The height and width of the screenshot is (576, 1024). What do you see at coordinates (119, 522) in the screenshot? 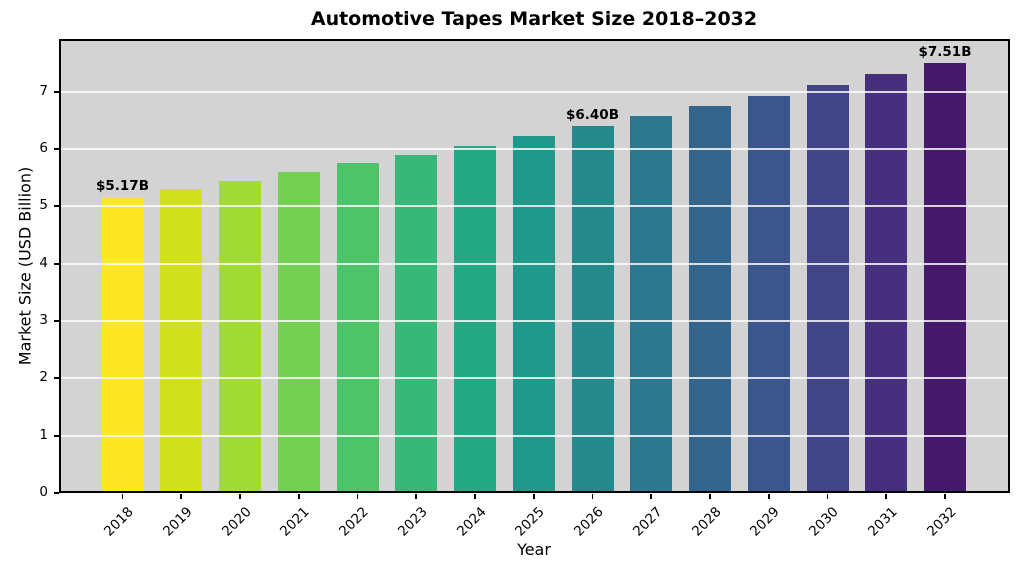
I see `x-tick-label-text: 2018` at bounding box center [119, 522].